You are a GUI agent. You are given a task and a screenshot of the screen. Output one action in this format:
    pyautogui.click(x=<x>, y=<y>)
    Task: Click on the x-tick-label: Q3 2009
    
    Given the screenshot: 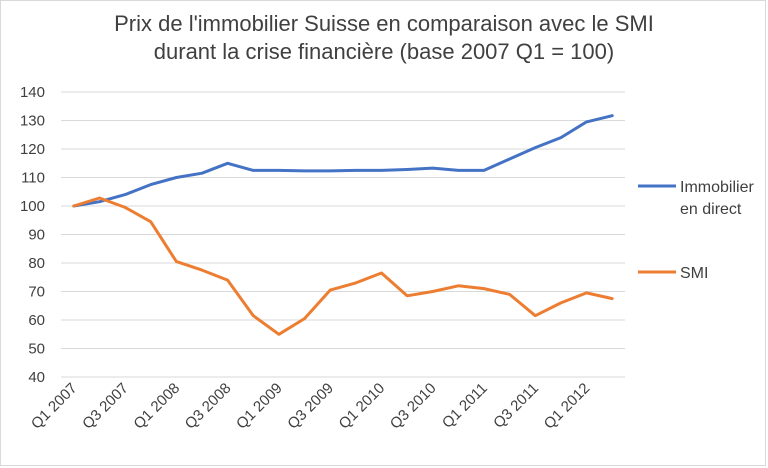 What is the action you would take?
    pyautogui.click(x=310, y=406)
    